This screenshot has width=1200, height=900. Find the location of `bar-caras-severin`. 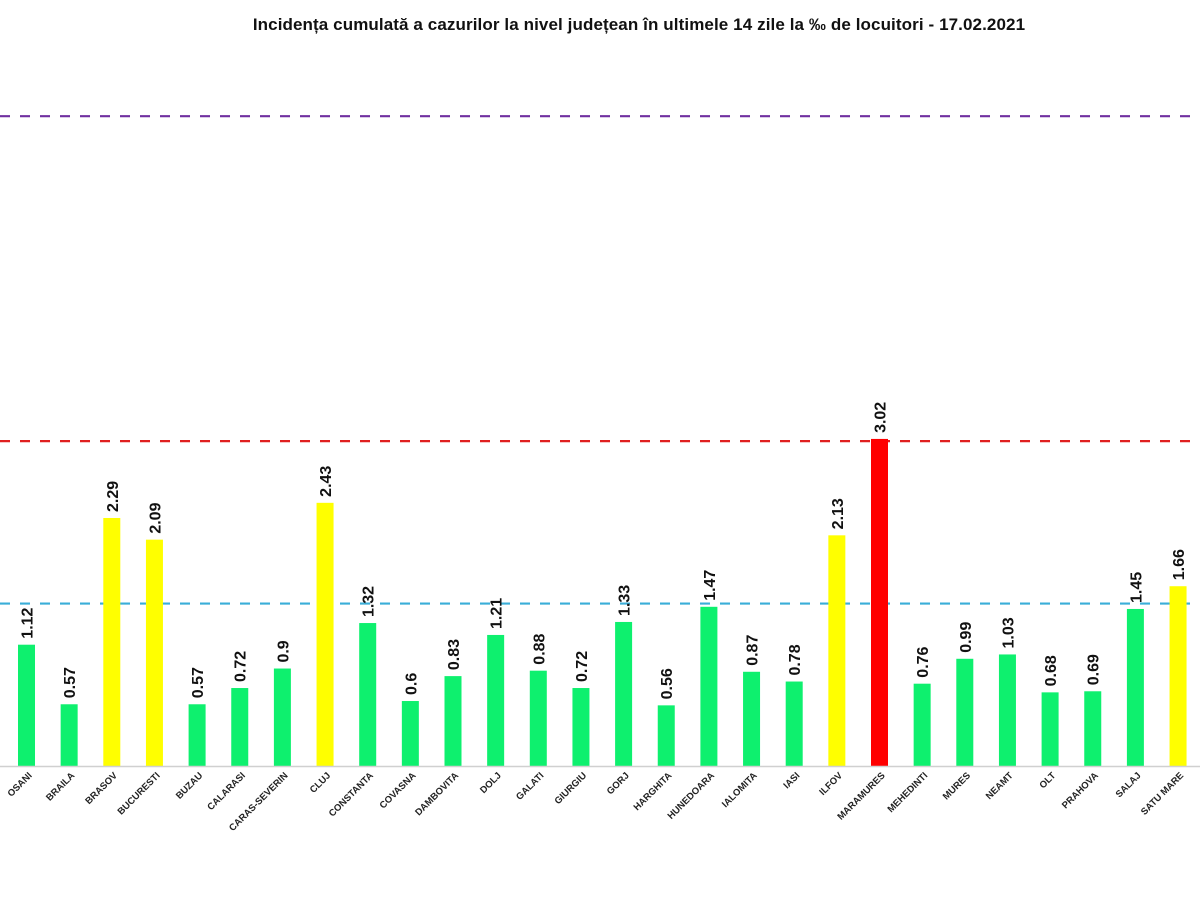

bar-caras-severin is located at coordinates (282, 717).